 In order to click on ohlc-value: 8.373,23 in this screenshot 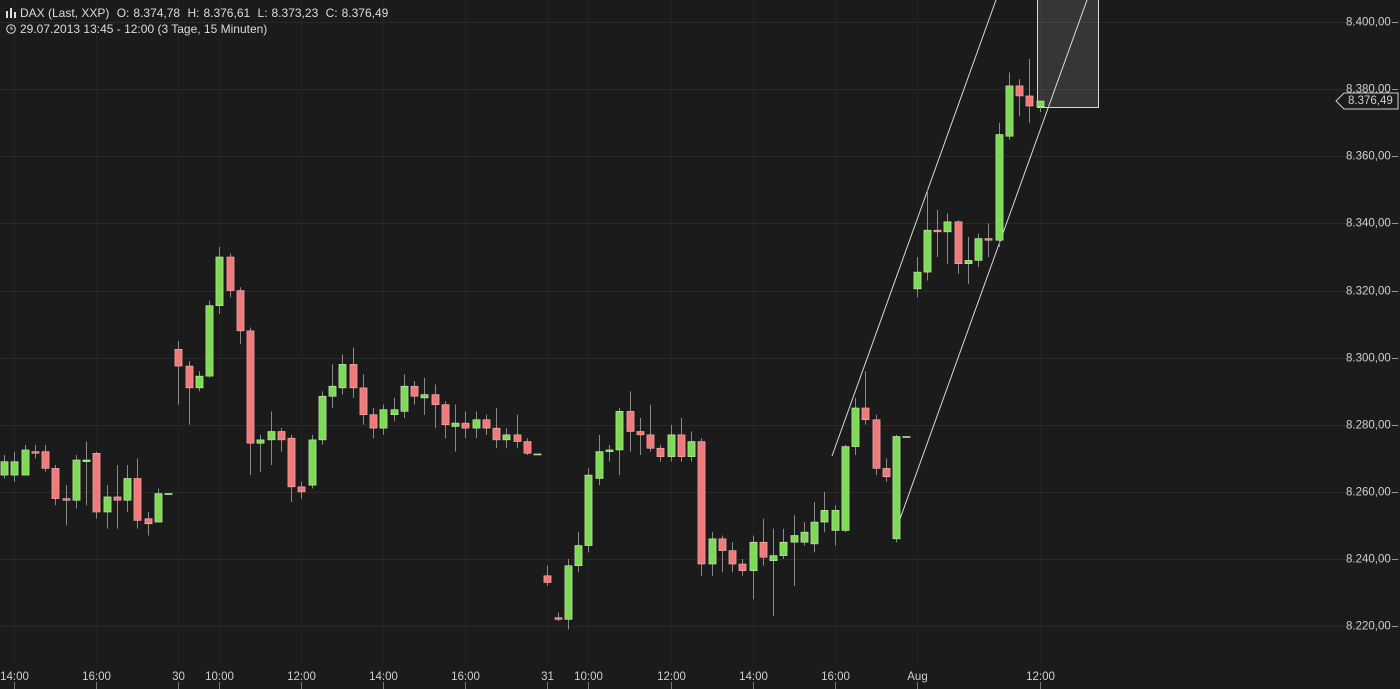, I will do `click(295, 13)`.